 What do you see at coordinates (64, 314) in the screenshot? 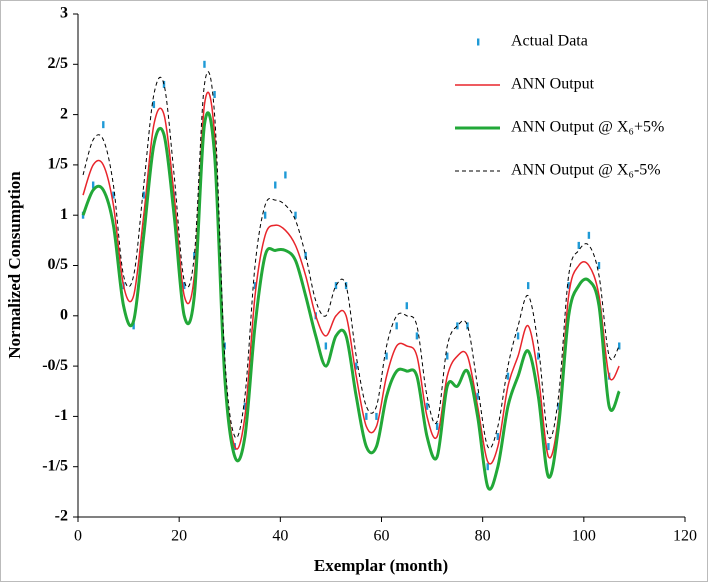
I see `y-tick-label: 0` at bounding box center [64, 314].